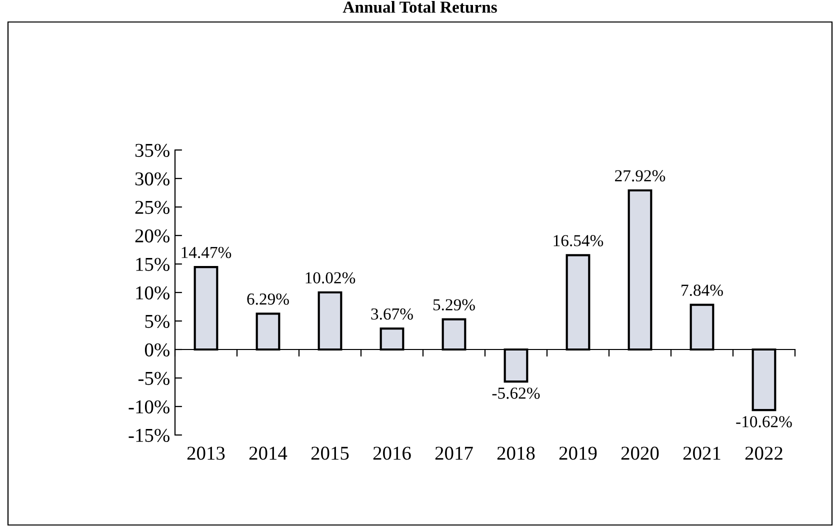 Image resolution: width=840 pixels, height=531 pixels. Describe the element at coordinates (152, 207) in the screenshot. I see `y-tick-label: 25%` at that location.